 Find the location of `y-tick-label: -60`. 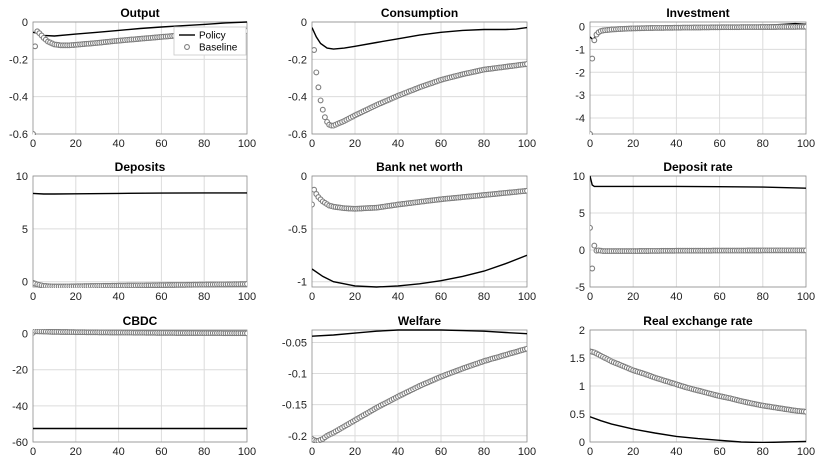

y-tick-label: -60 is located at coordinates (20, 443).